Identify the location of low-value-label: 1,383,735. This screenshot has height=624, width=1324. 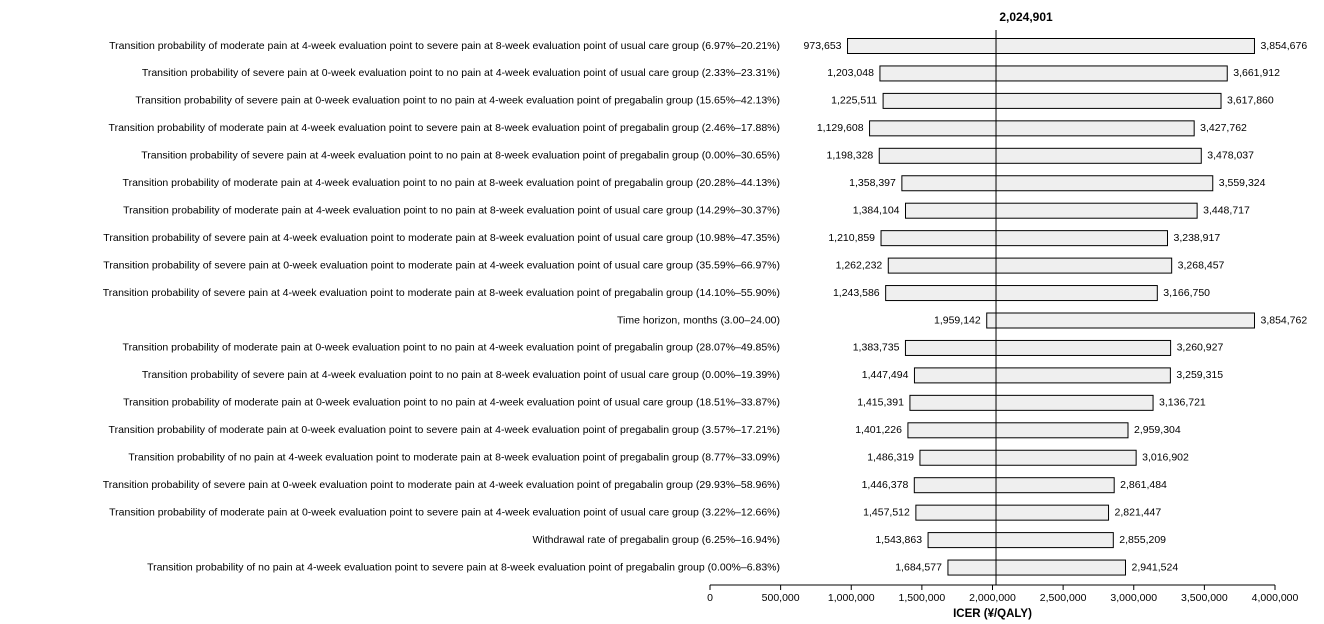
(876, 348).